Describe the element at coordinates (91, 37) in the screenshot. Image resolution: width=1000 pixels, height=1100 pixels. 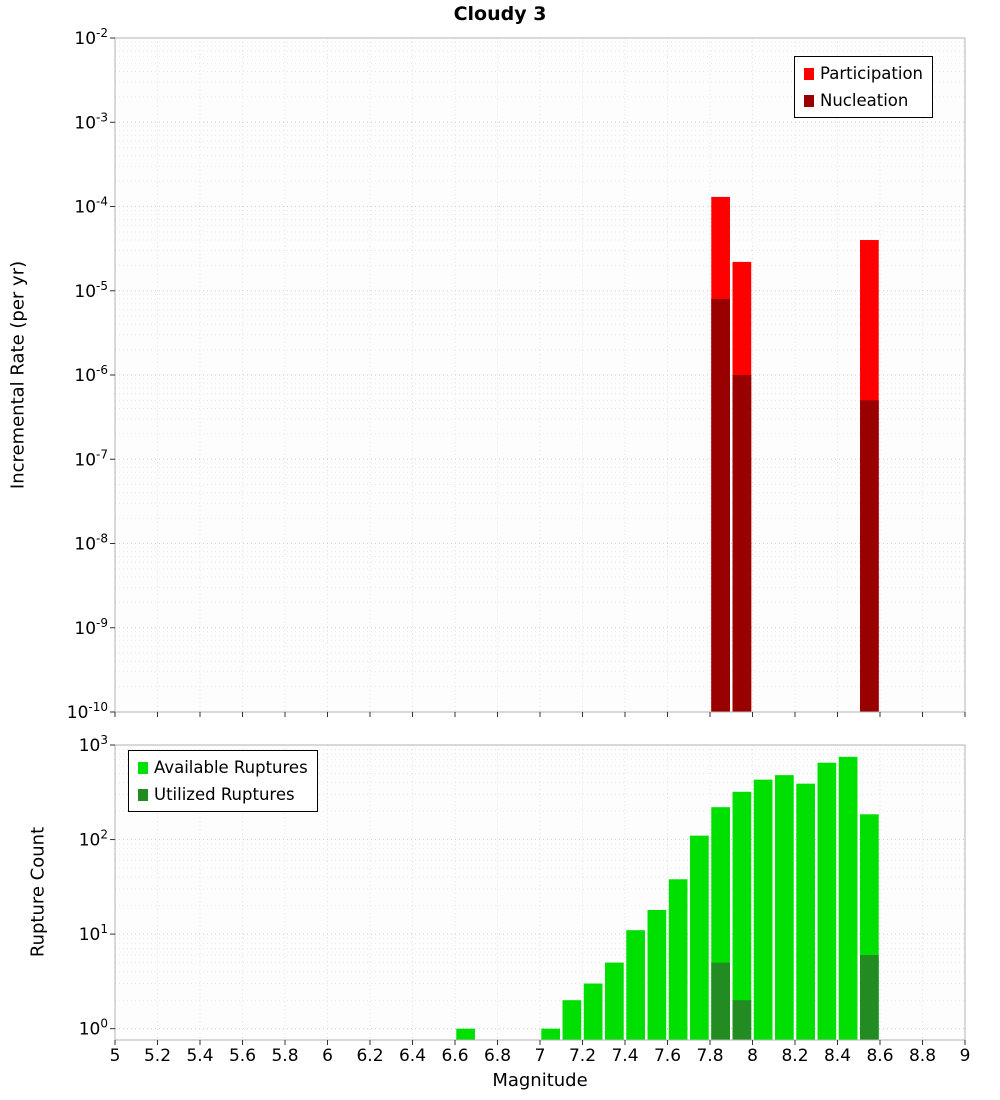
I see `svg-text: 10⁻²` at that location.